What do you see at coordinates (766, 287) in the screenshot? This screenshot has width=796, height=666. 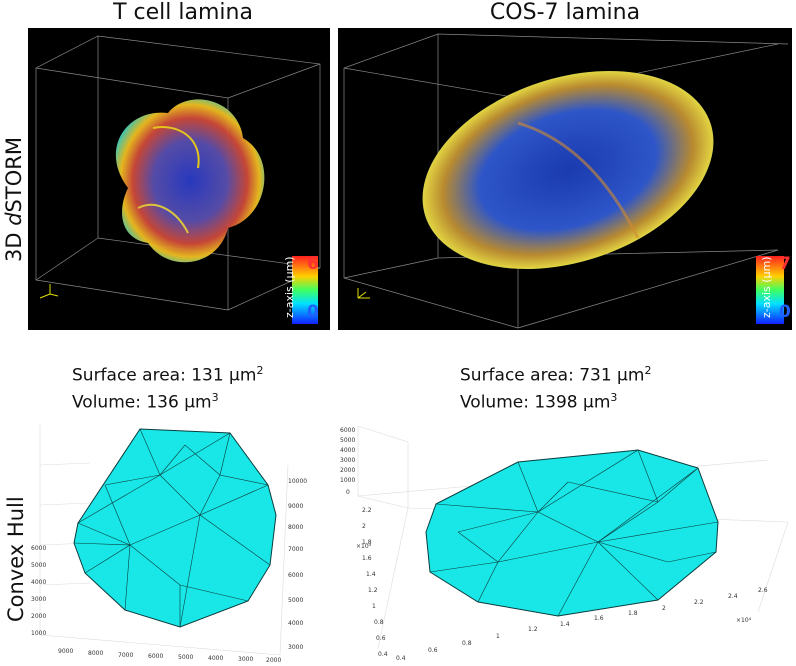 I see `right-colorbar-label: z-axis (µm)` at bounding box center [766, 287].